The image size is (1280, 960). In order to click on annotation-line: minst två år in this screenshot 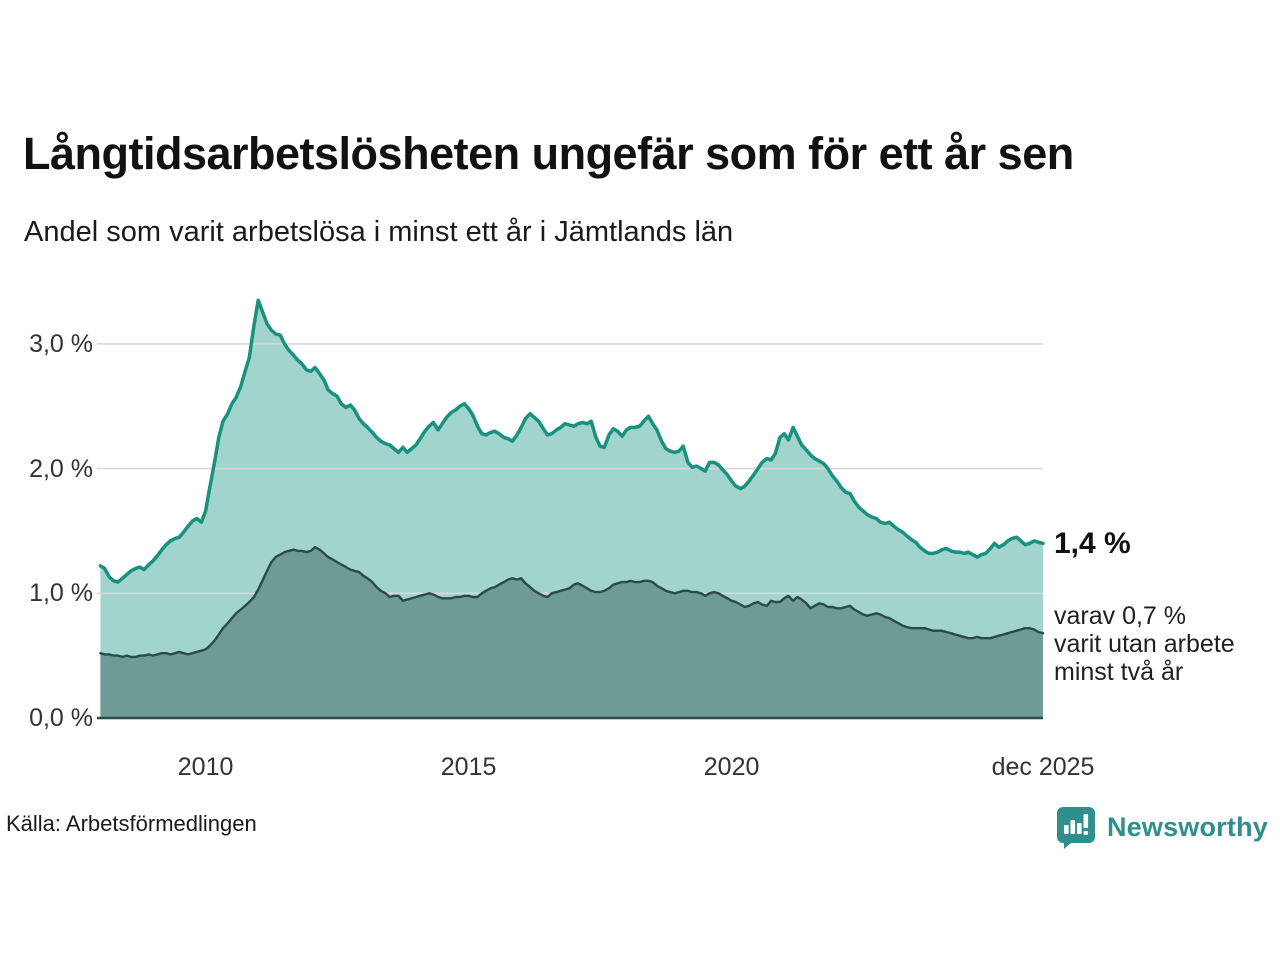, I will do `click(1119, 672)`.